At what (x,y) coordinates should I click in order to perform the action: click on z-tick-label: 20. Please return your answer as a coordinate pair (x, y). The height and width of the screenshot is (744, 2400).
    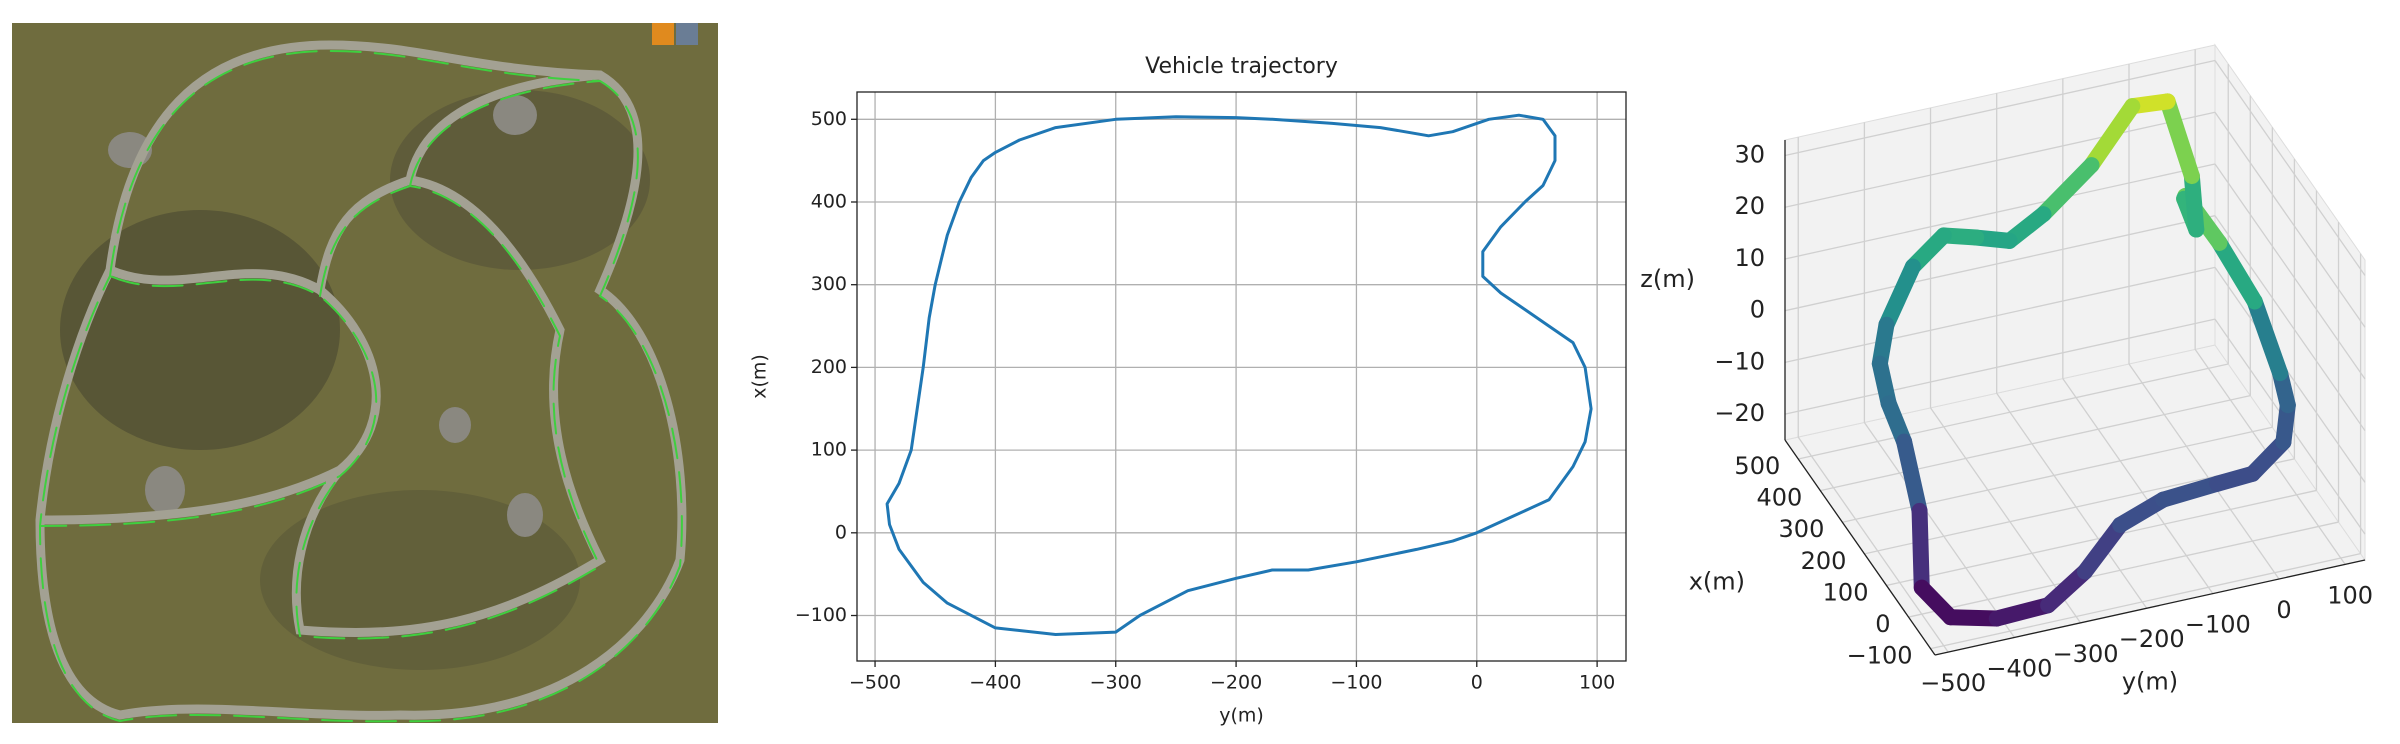
    Looking at the image, I should click on (1749, 206).